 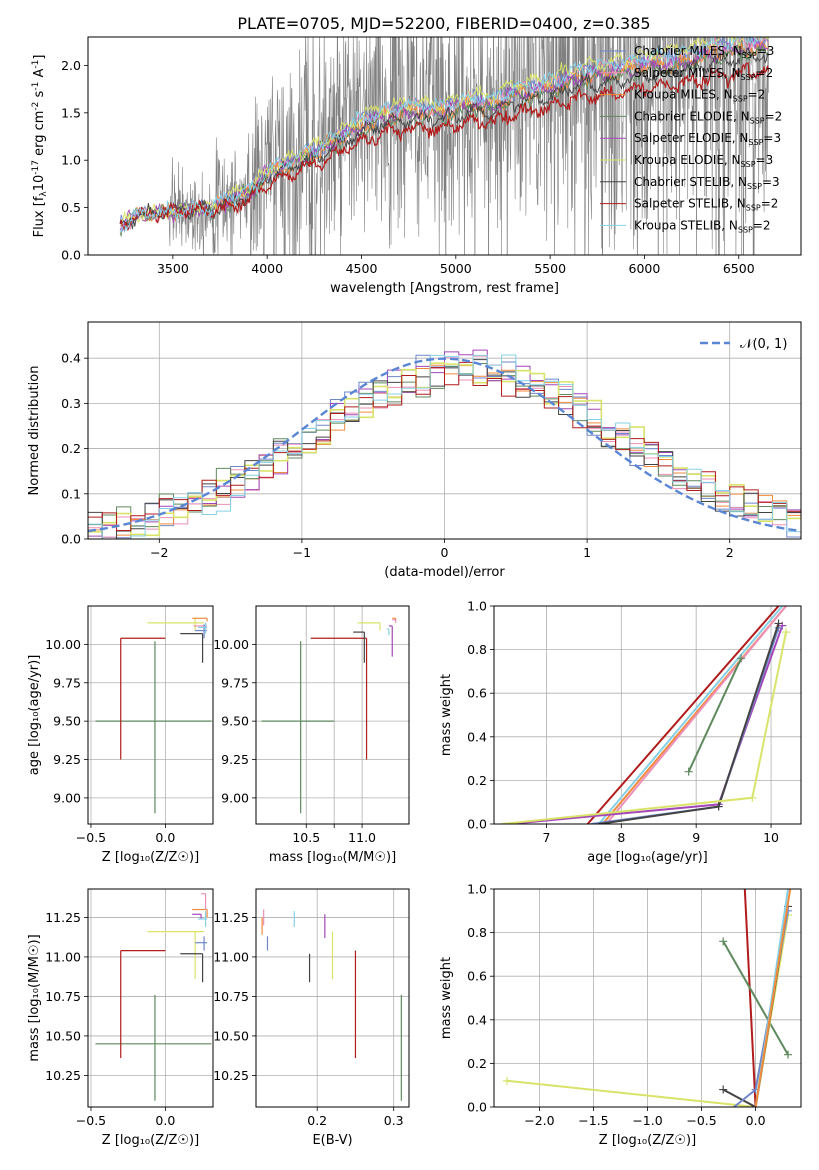 I want to click on y-tick-label: 9.00, so click(x=67, y=797).